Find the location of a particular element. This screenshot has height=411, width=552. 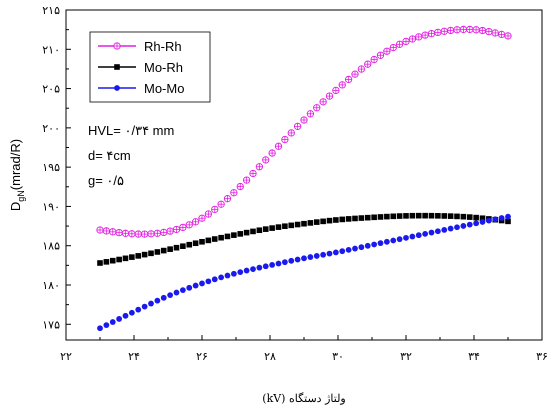

annotation-distance: d= ۴cm is located at coordinates (109, 155).